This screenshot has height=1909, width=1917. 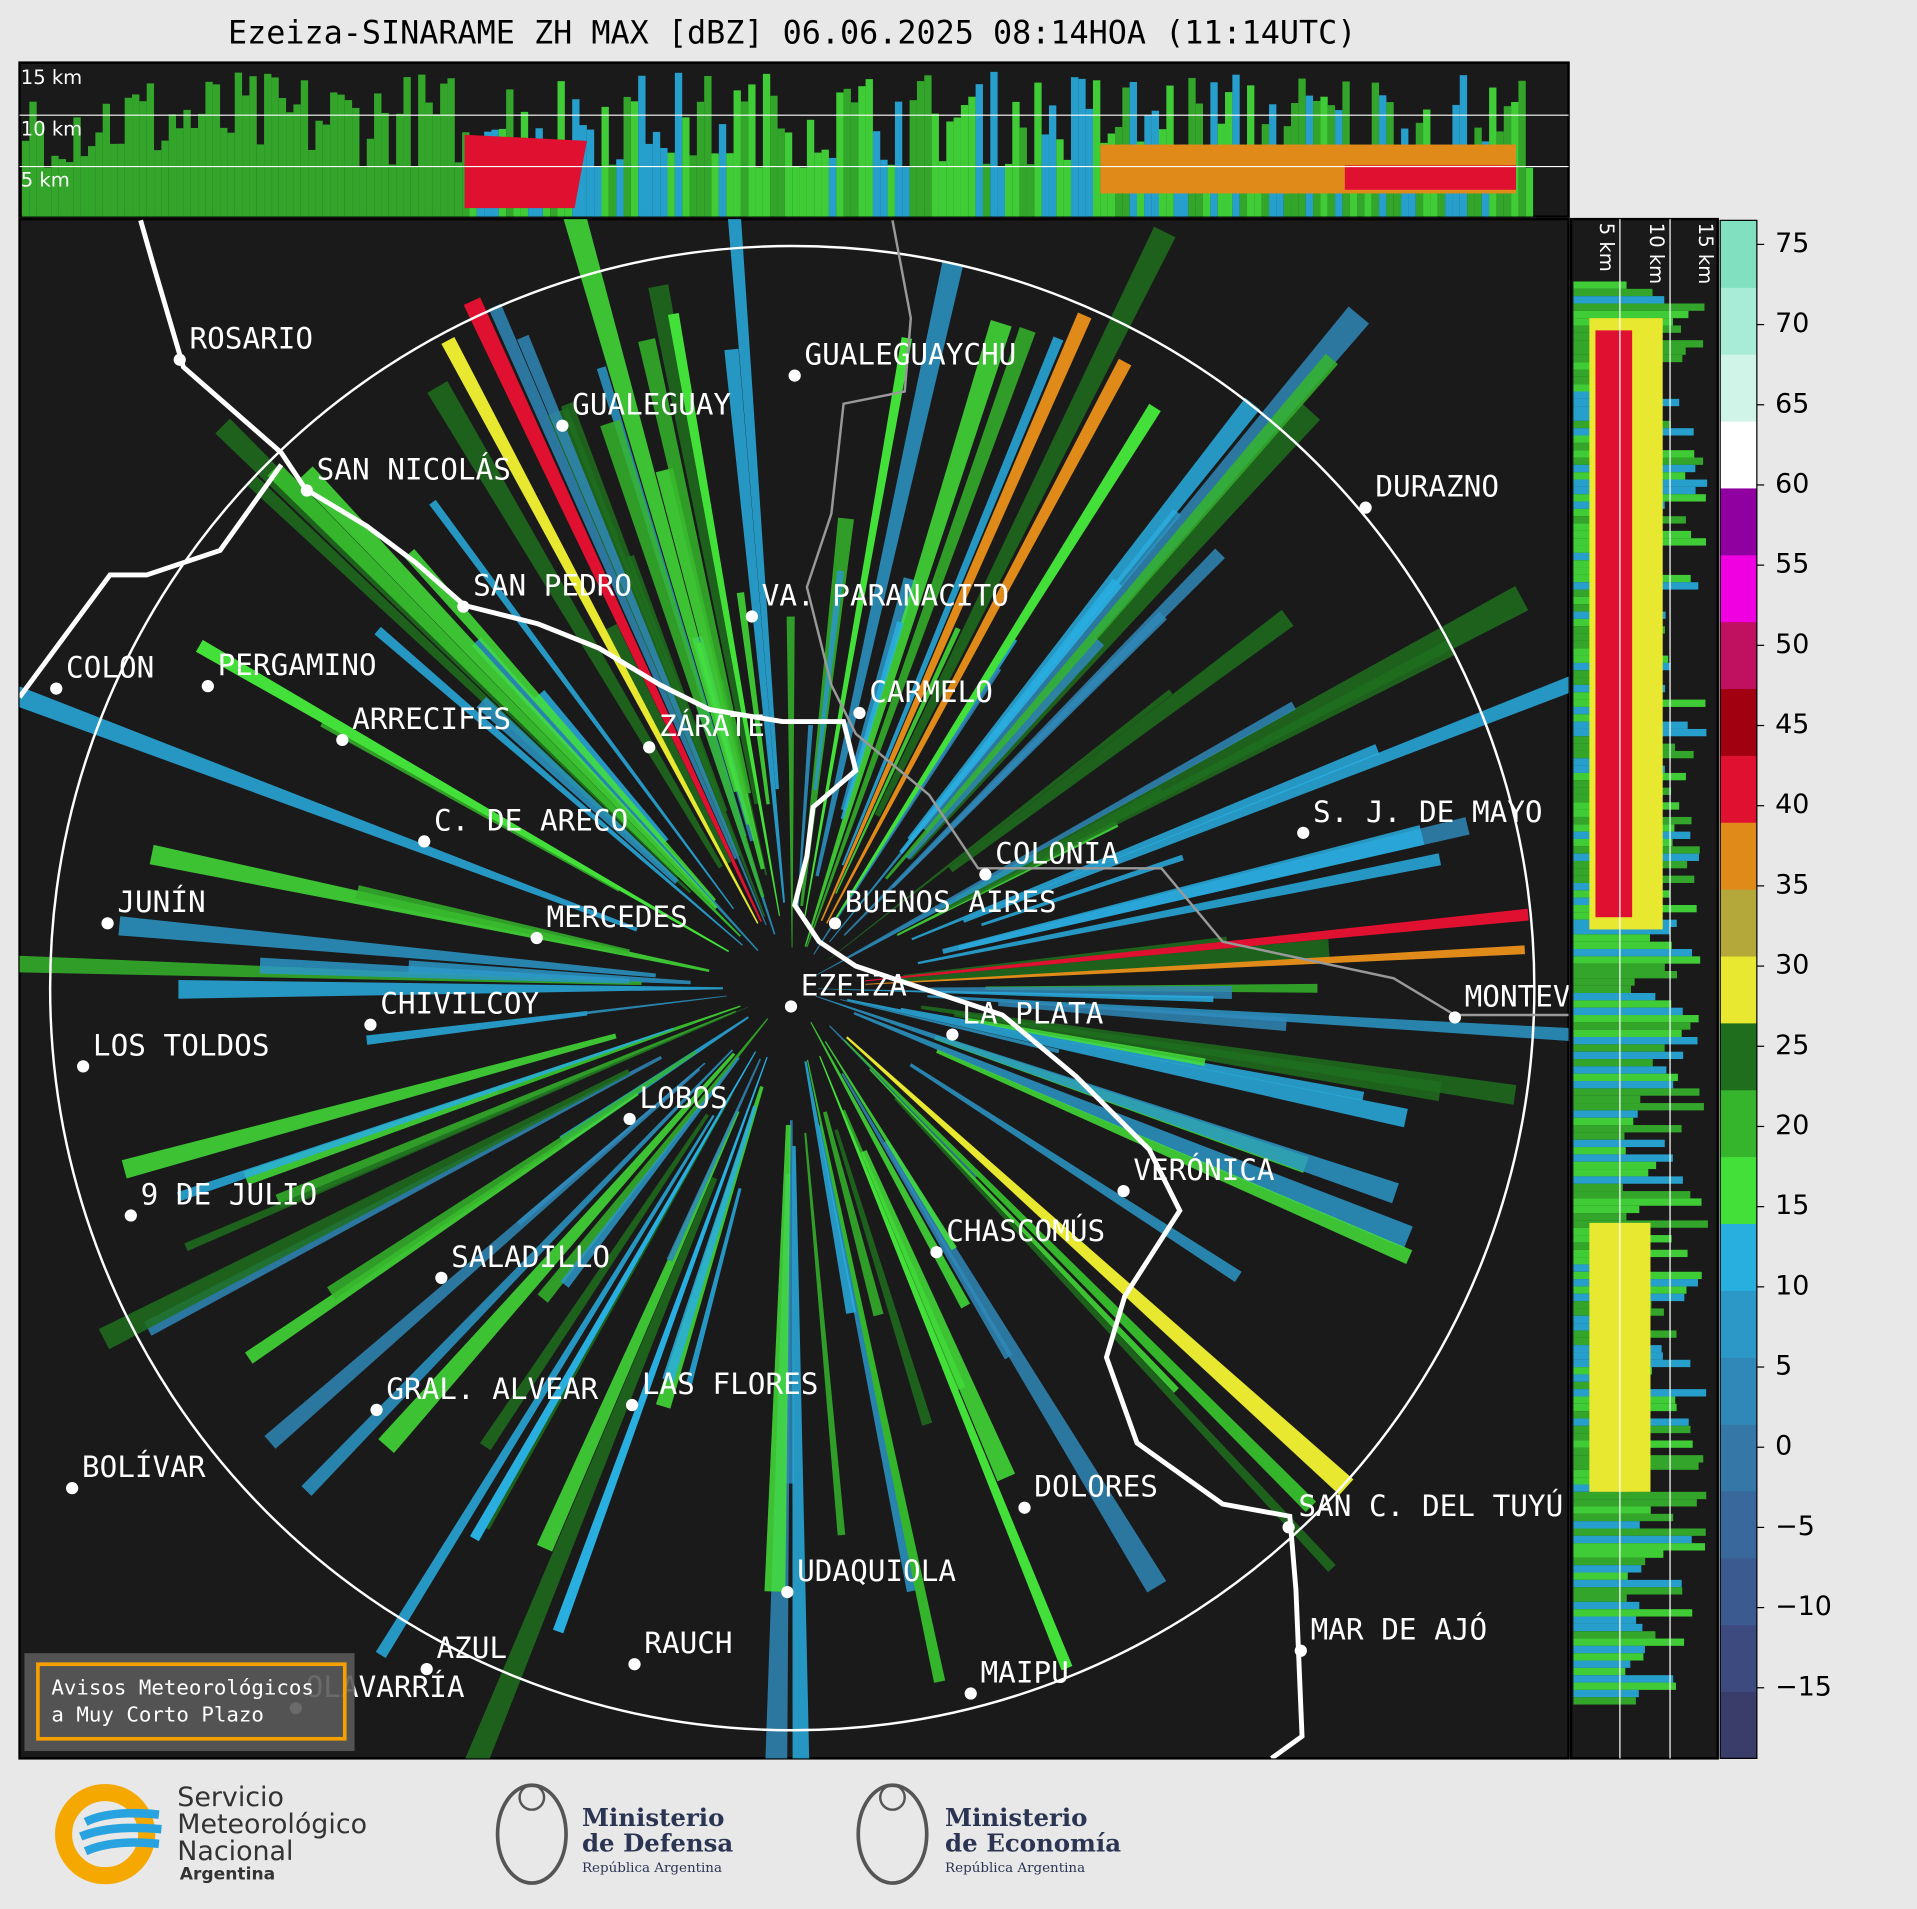 What do you see at coordinates (1428, 812) in the screenshot?
I see `city-label: S. J. DE MAYO` at bounding box center [1428, 812].